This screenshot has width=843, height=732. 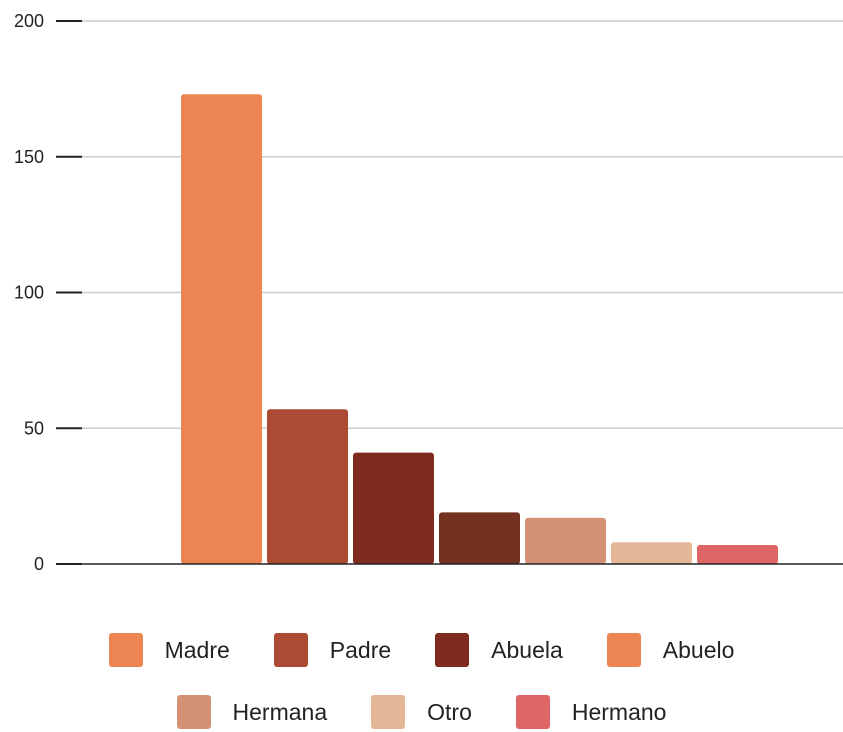 I want to click on y-axis-ticks: 0 50 100 150 200, so click(x=48, y=292).